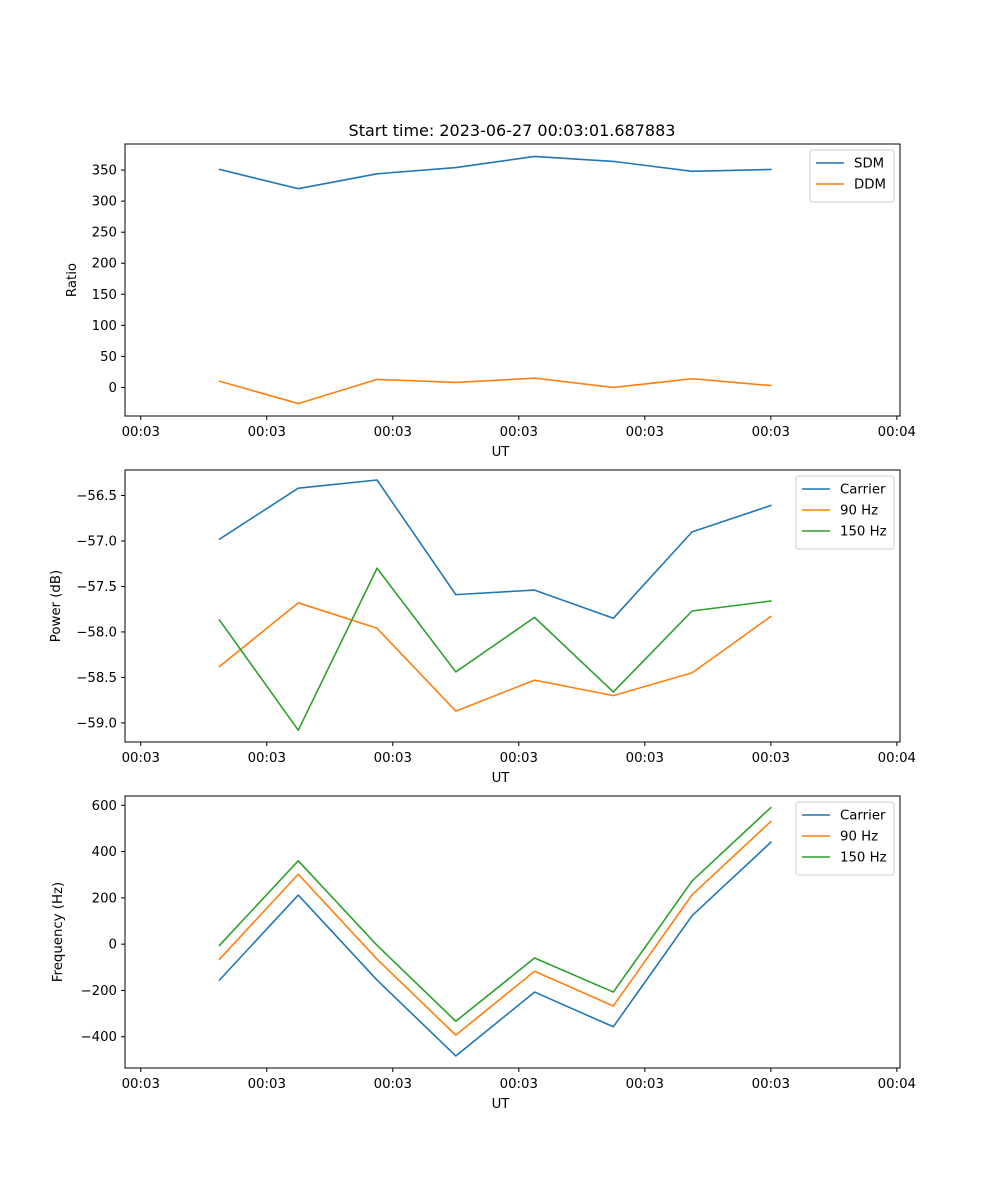 Image resolution: width=1000 pixels, height=1200 pixels. Describe the element at coordinates (869, 164) in the screenshot. I see `legend-label-sdm: SDM` at that location.